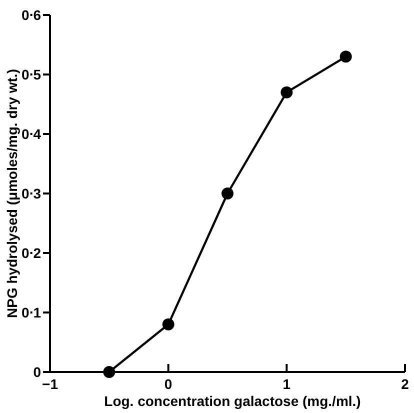 Image resolution: width=414 pixels, height=413 pixels. What do you see at coordinates (50, 384) in the screenshot?
I see `x-tick-label: −1` at bounding box center [50, 384].